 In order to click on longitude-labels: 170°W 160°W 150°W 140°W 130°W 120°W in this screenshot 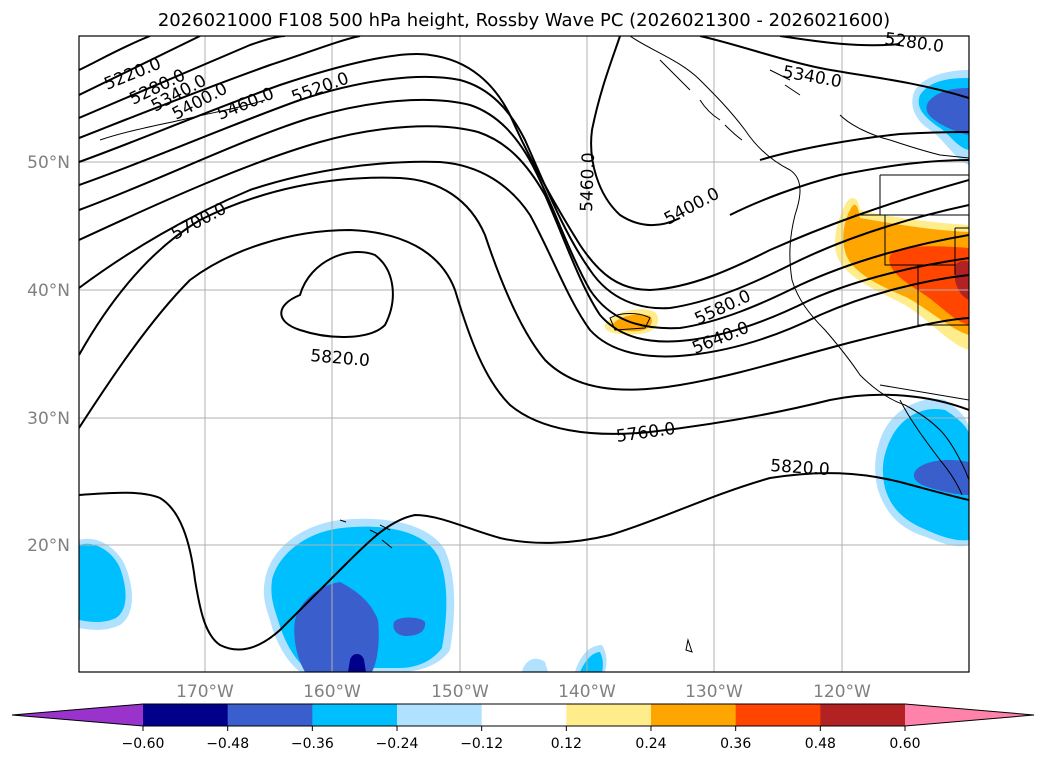, I will do `click(523, 692)`.